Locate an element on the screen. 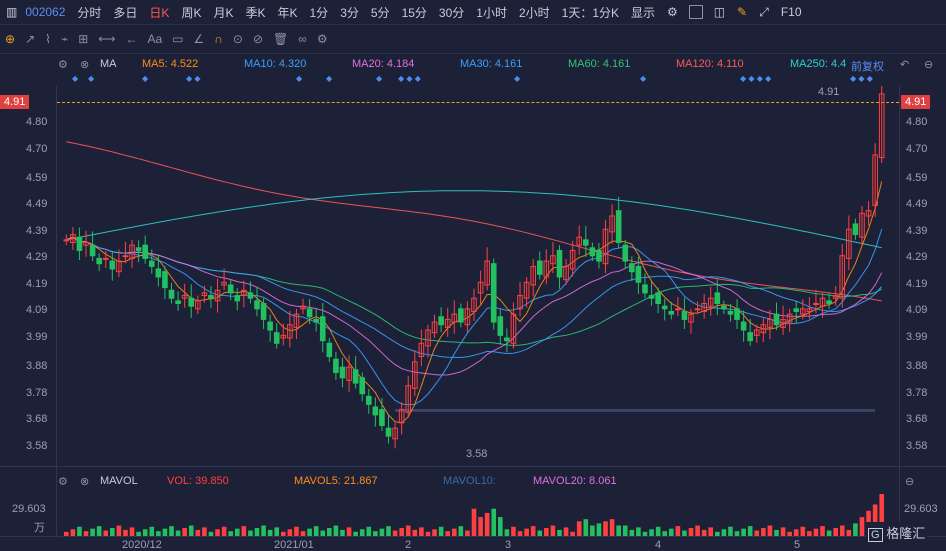 The image size is (946, 551). f10-button: F10 is located at coordinates (791, 12).